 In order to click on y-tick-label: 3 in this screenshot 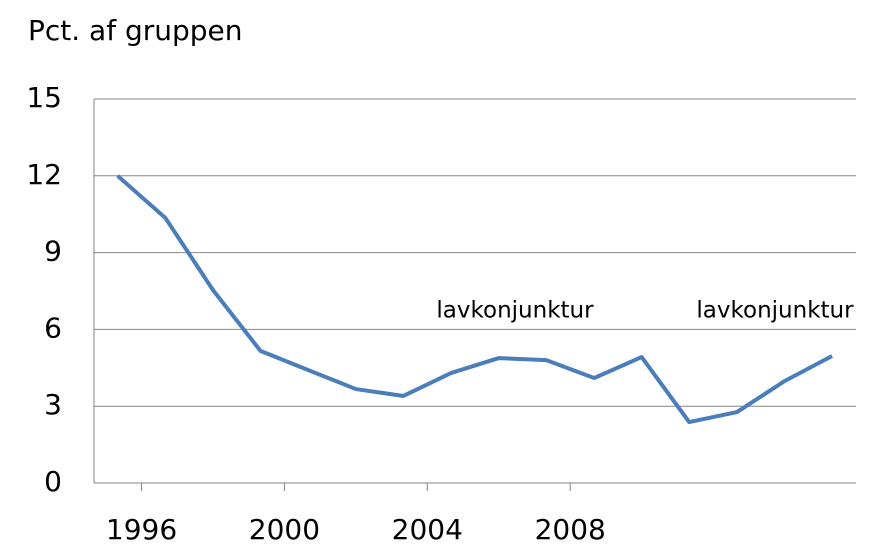, I will do `click(53, 404)`.